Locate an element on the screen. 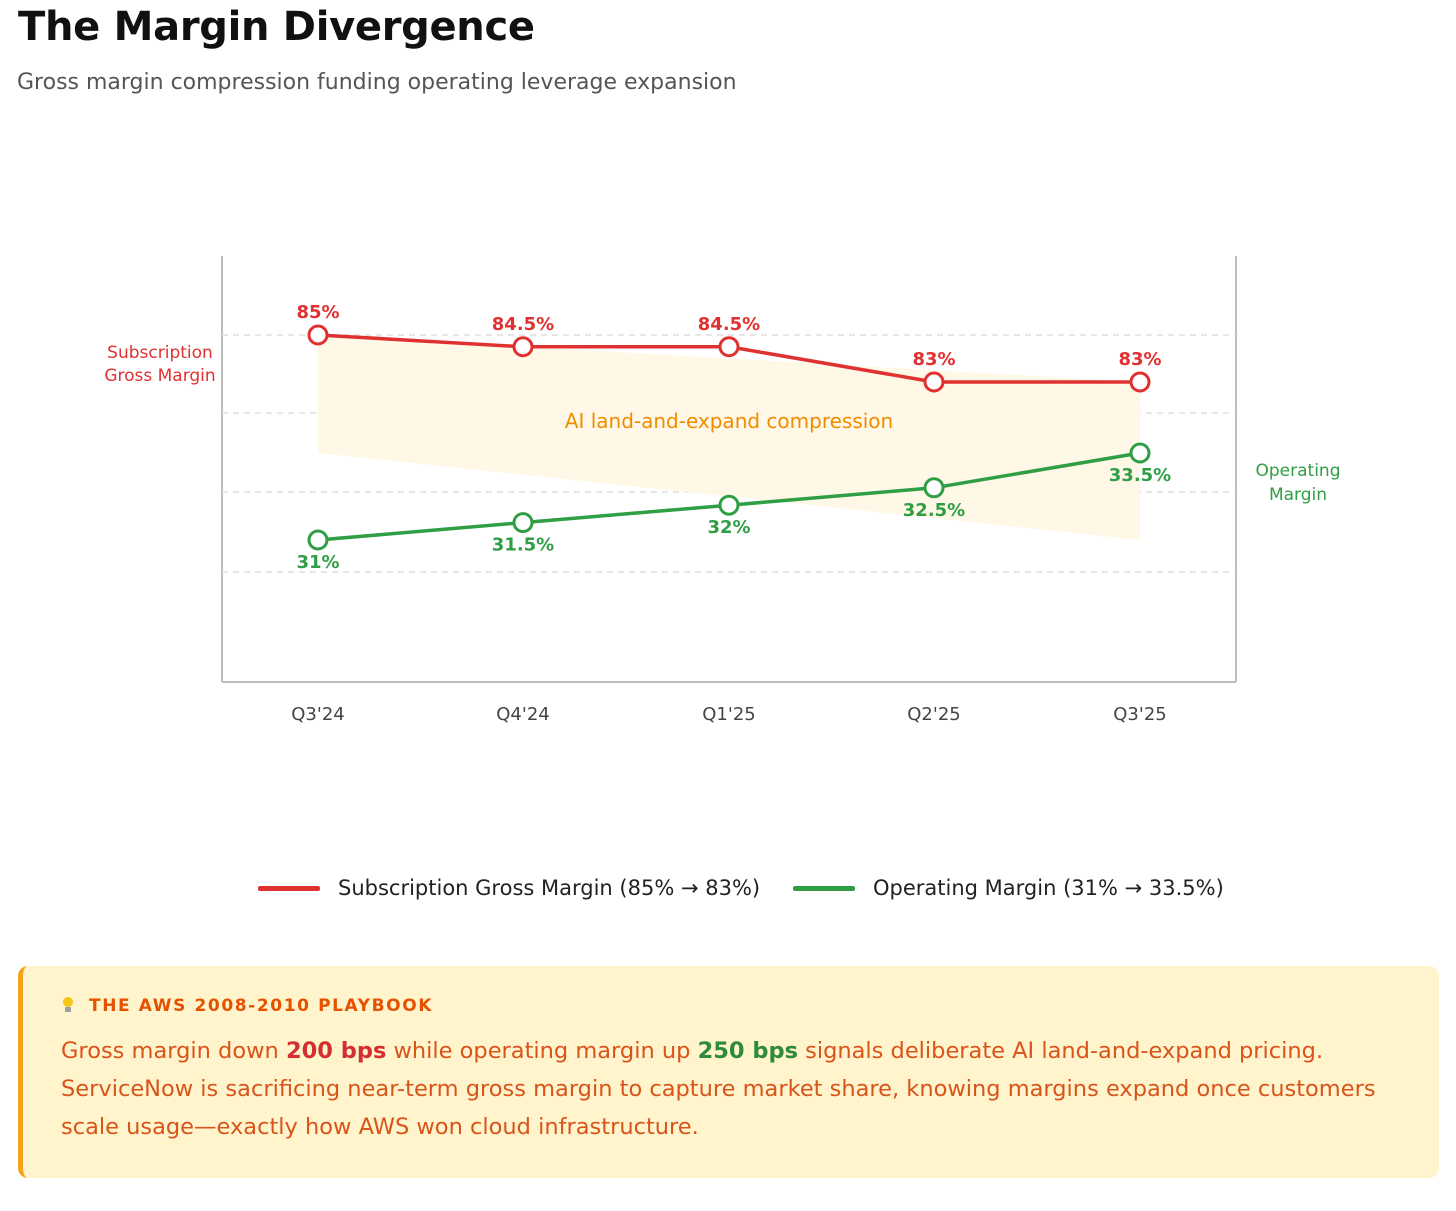 This screenshot has width=1456, height=1211. legend-item-gross: Subscription Gross Margin (85% → 83%) is located at coordinates (509, 888).